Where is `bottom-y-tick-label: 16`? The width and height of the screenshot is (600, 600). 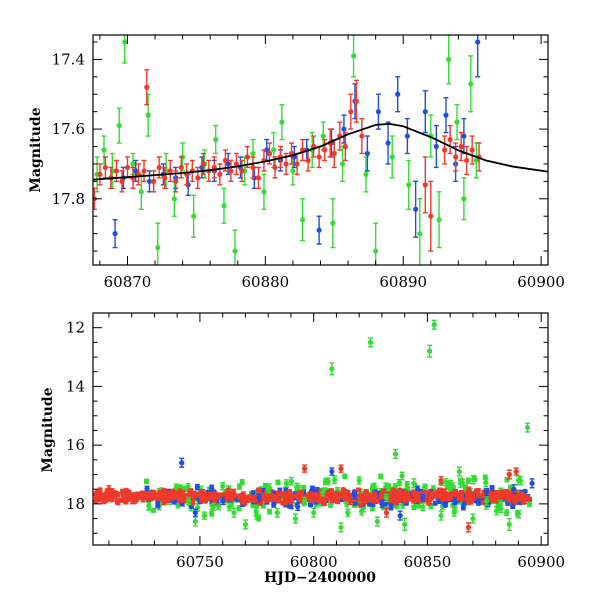
bottom-y-tick-label: 16 is located at coordinates (75, 445).